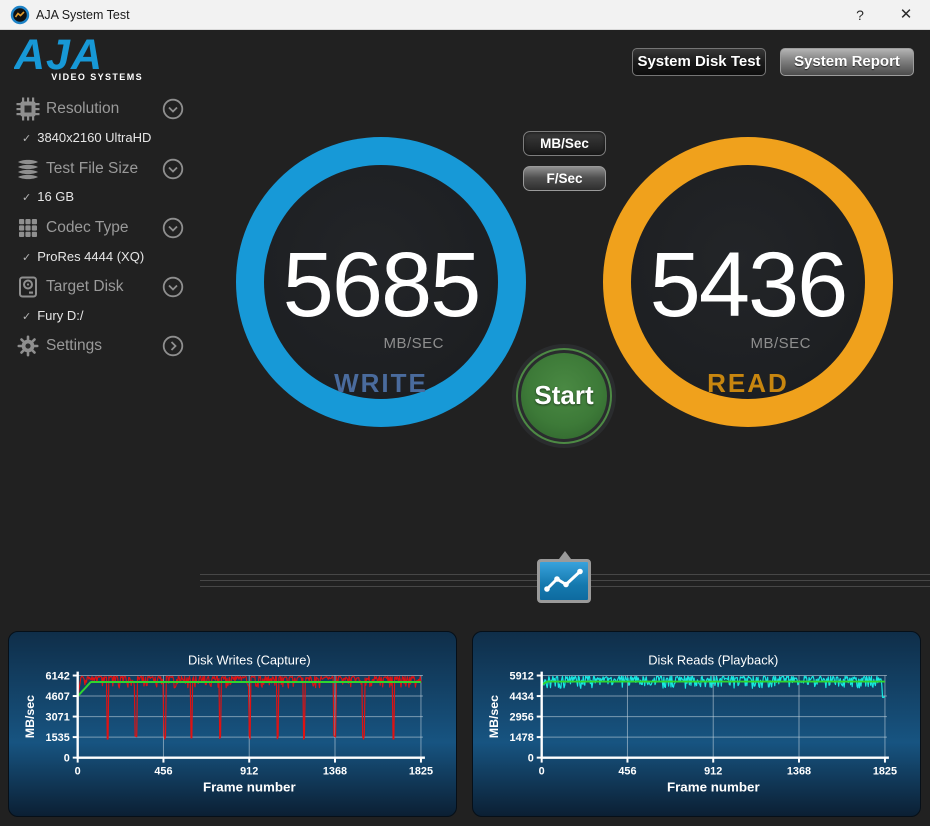 This screenshot has height=826, width=930. Describe the element at coordinates (28, 287) in the screenshot. I see `disk-icon` at that location.